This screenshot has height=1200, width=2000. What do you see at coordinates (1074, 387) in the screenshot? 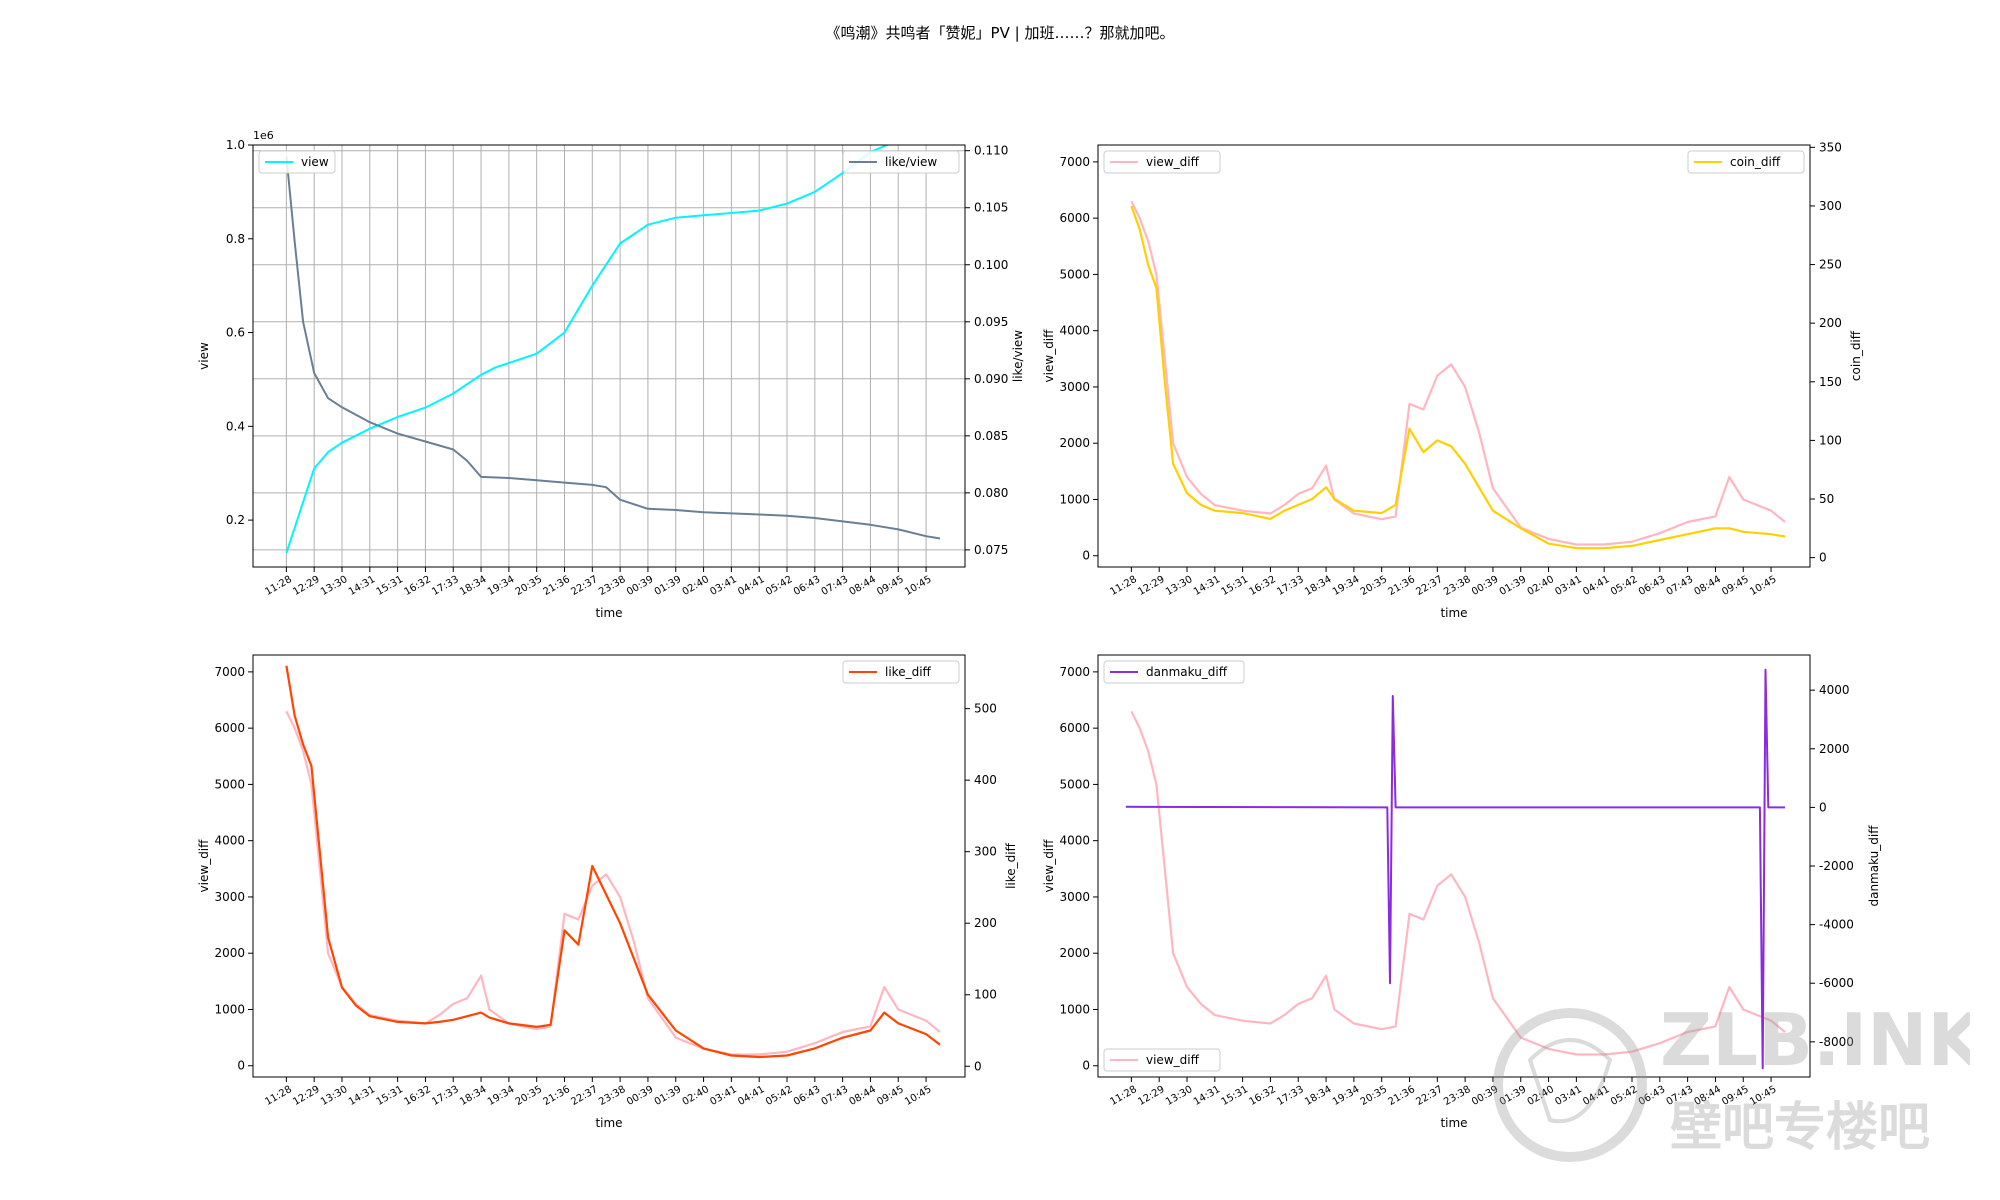
I see `y-tick-label: 3000` at bounding box center [1074, 387].